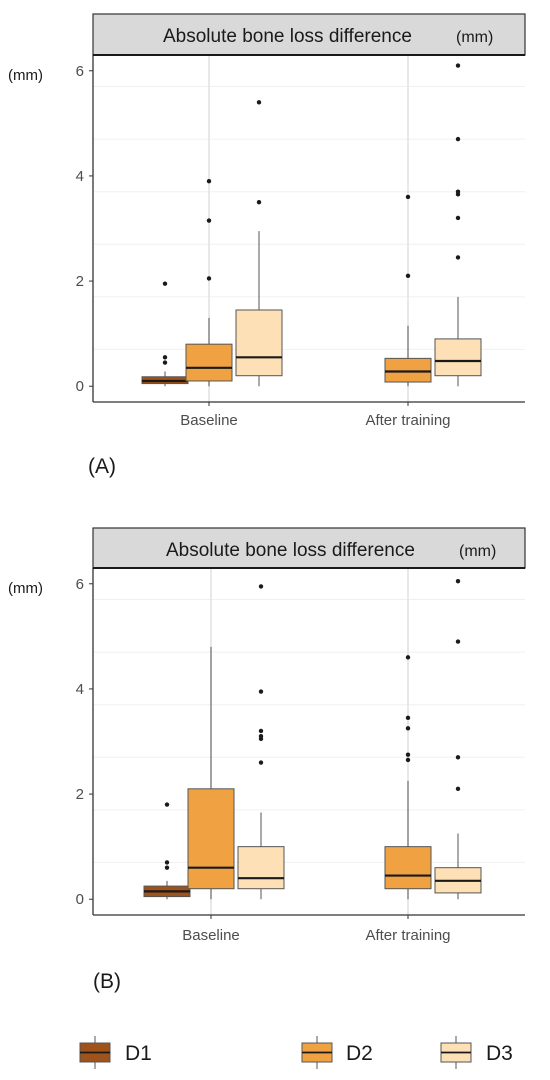  Describe the element at coordinates (337, 1052) in the screenshot. I see `legend-item-D2: D2` at that location.